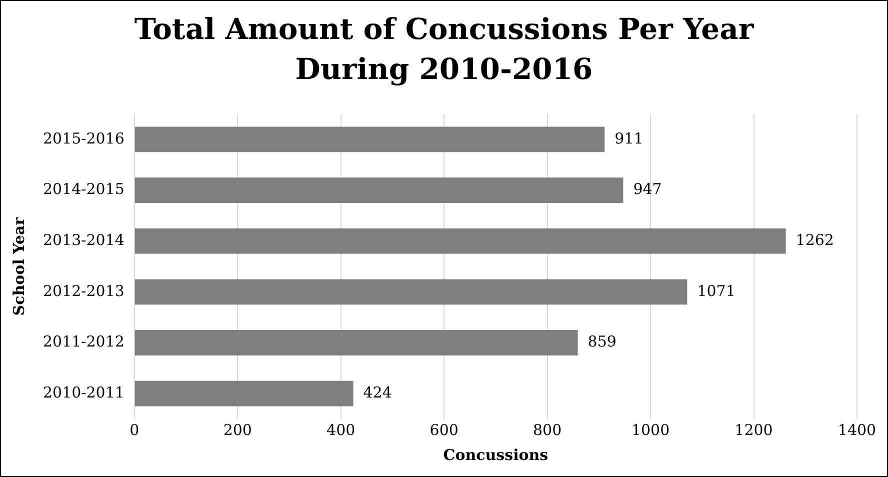 The image size is (888, 477). Describe the element at coordinates (547, 429) in the screenshot. I see `x-tick-label: 800` at that location.